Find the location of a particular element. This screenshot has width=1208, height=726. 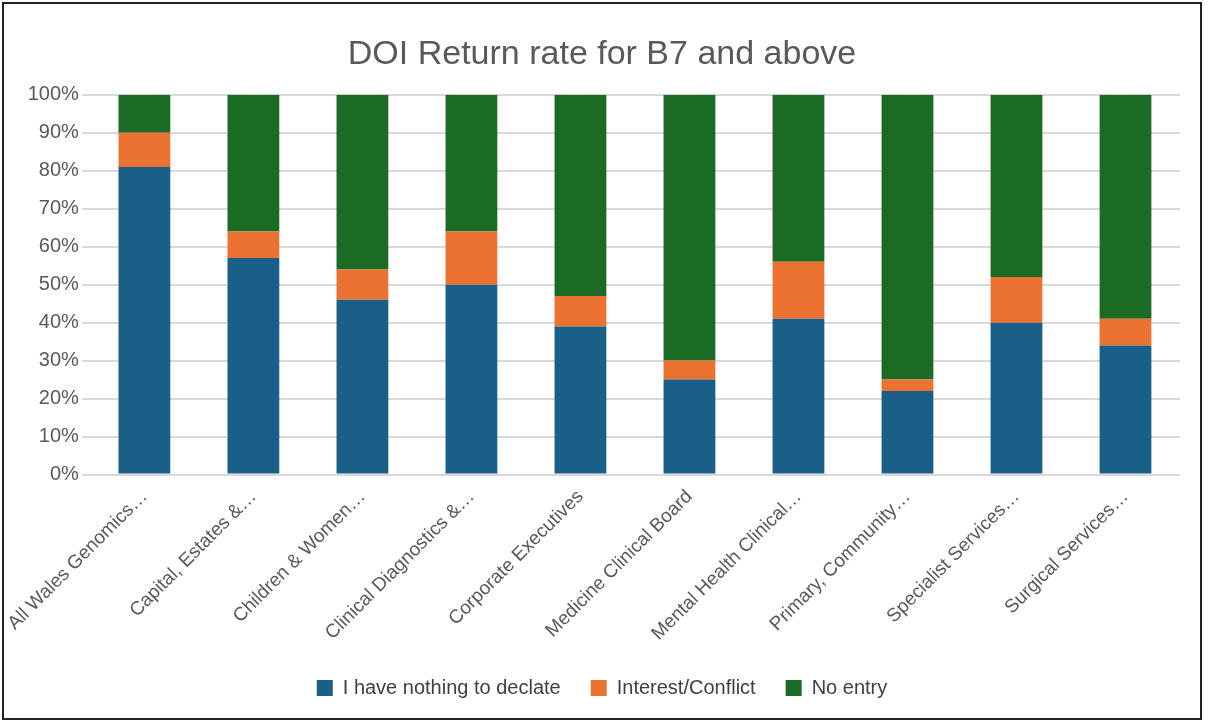

y-tick-label: 70% is located at coordinates (59, 207).